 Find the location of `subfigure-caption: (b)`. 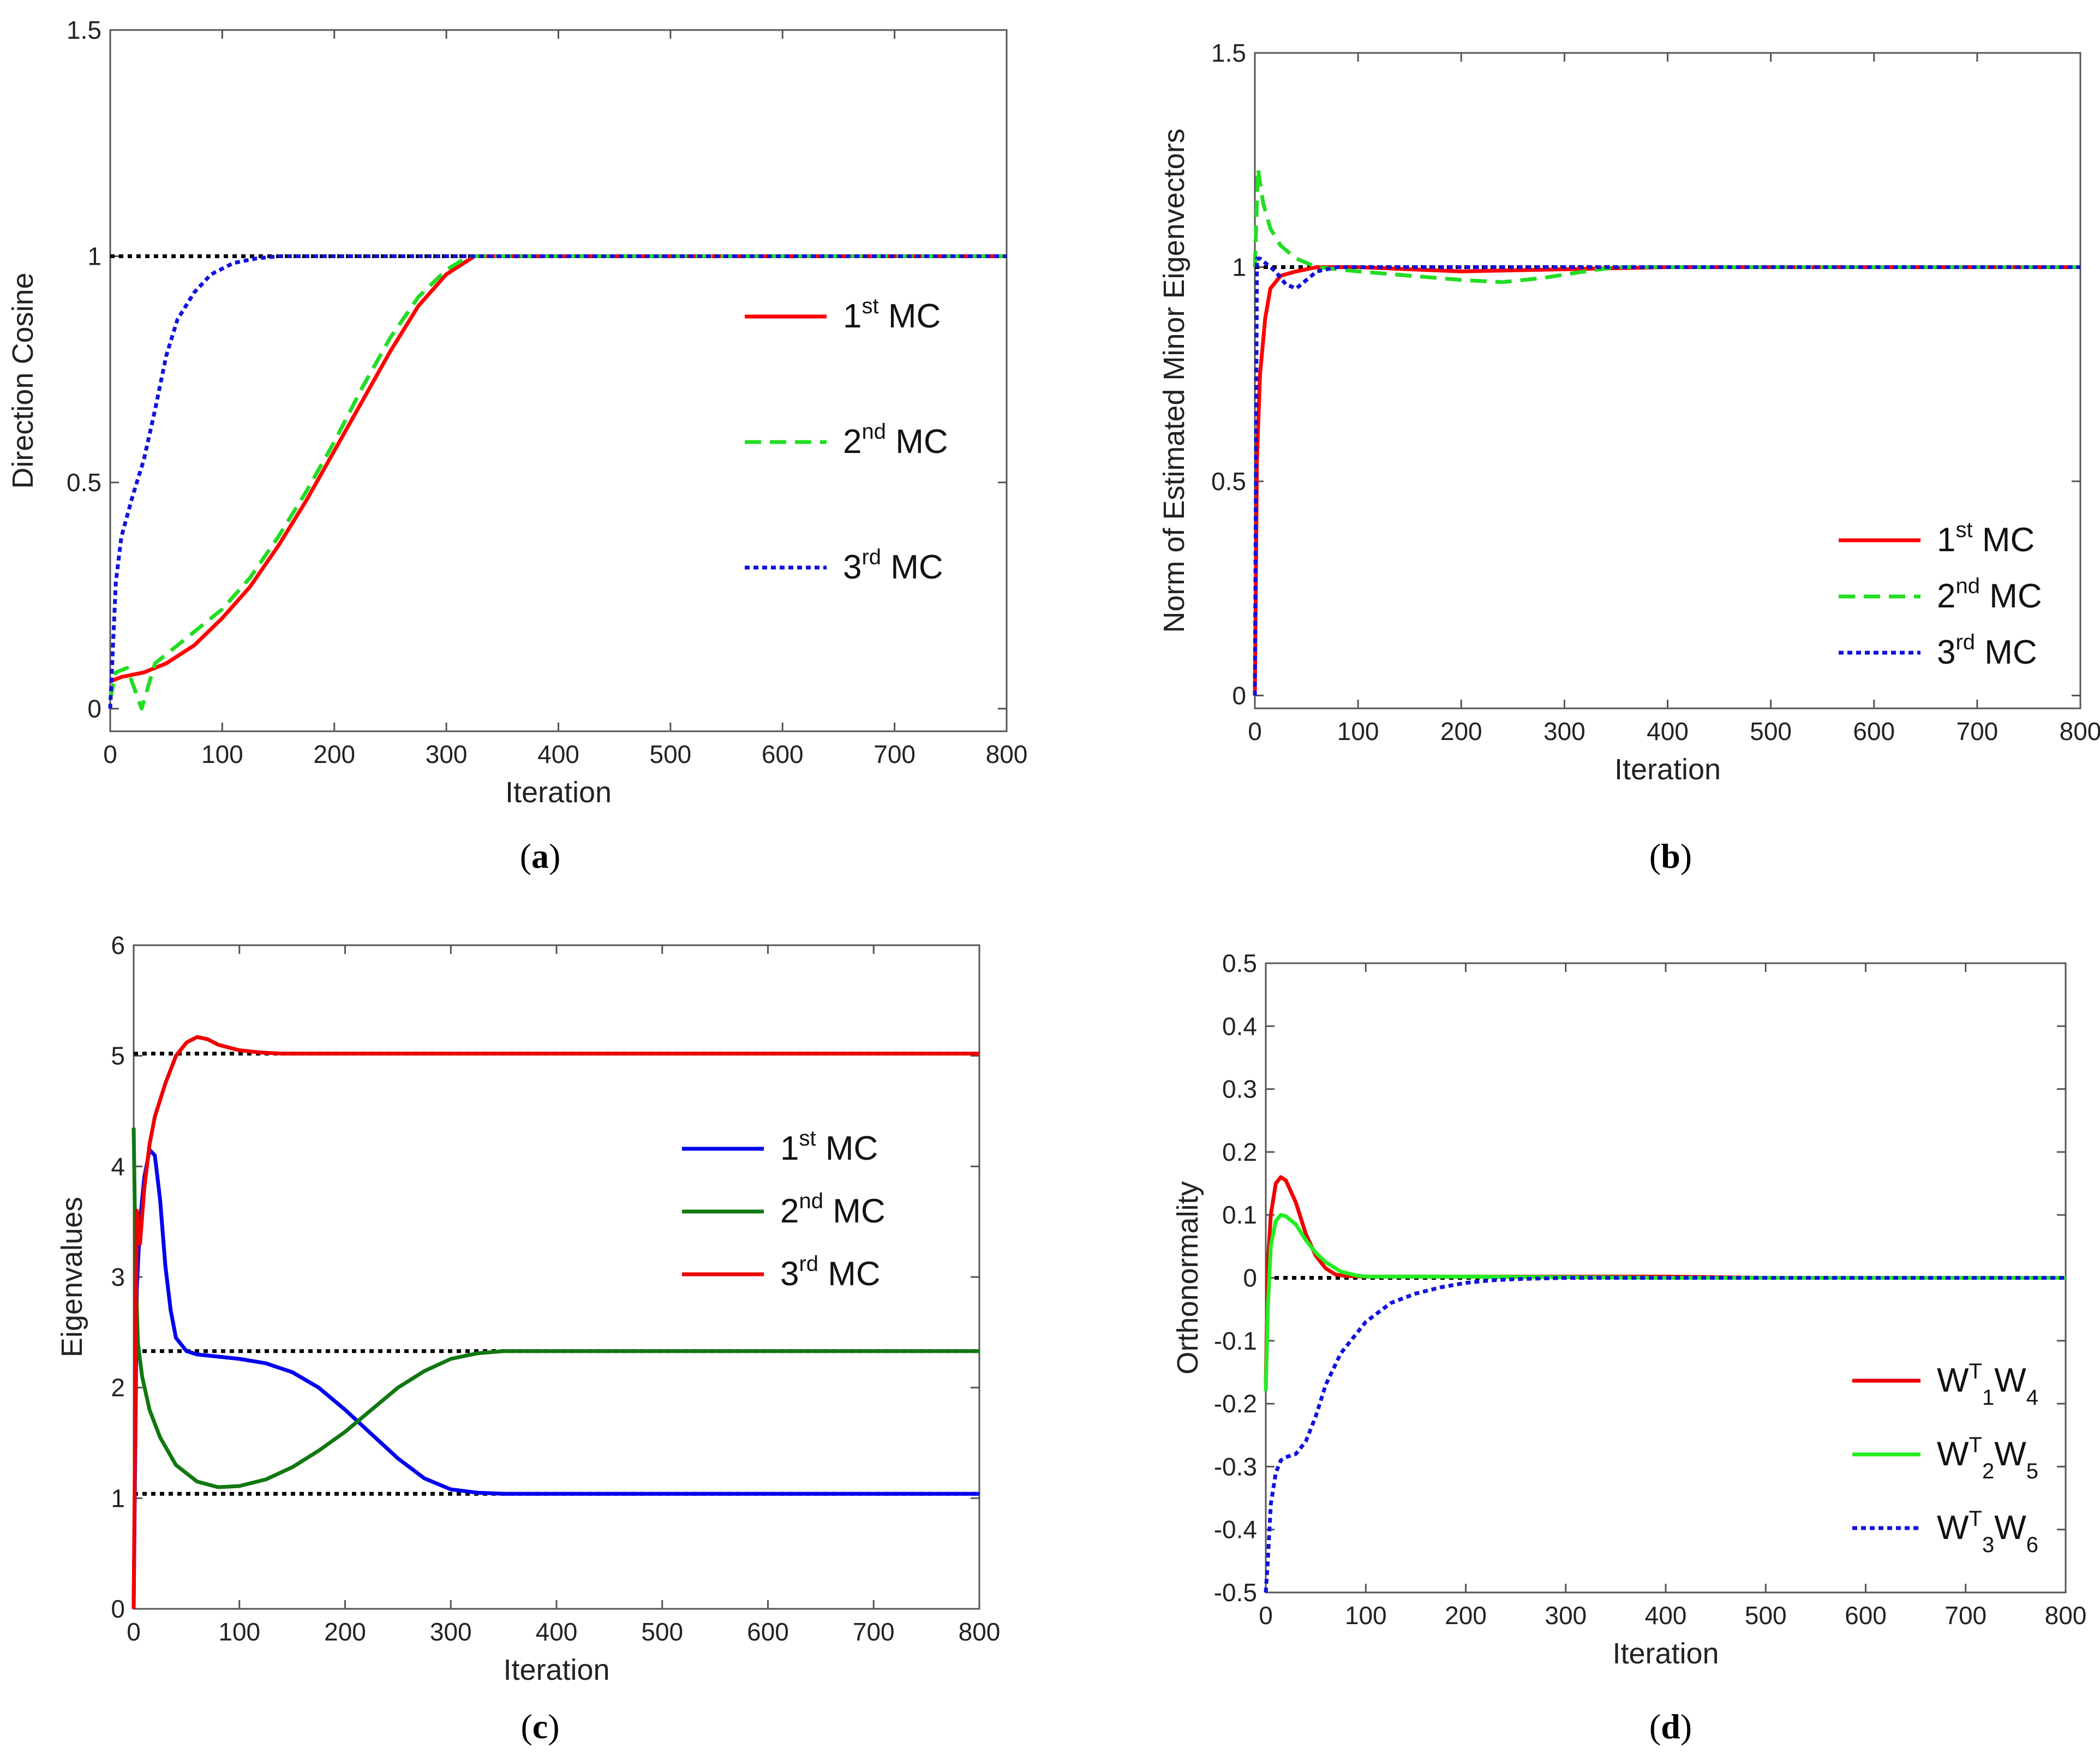

subfigure-caption: (b) is located at coordinates (1670, 856).